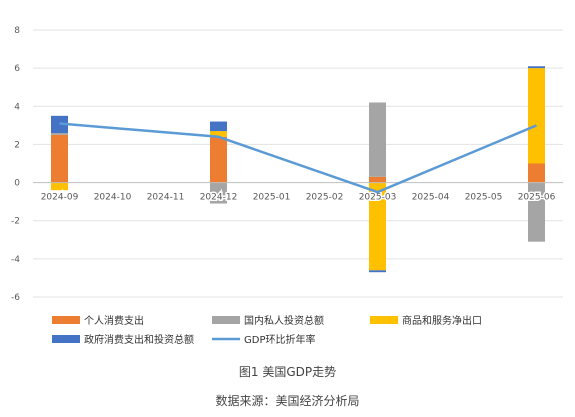 The image size is (575, 417). I want to click on x-tick-label: 2024-09, so click(60, 198).